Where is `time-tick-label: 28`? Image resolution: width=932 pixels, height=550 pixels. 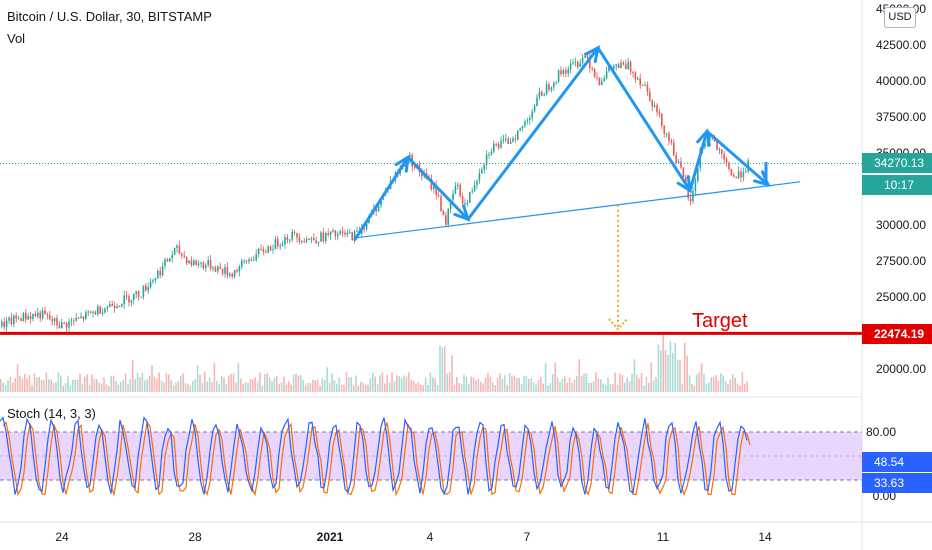 time-tick-label: 28 is located at coordinates (195, 537).